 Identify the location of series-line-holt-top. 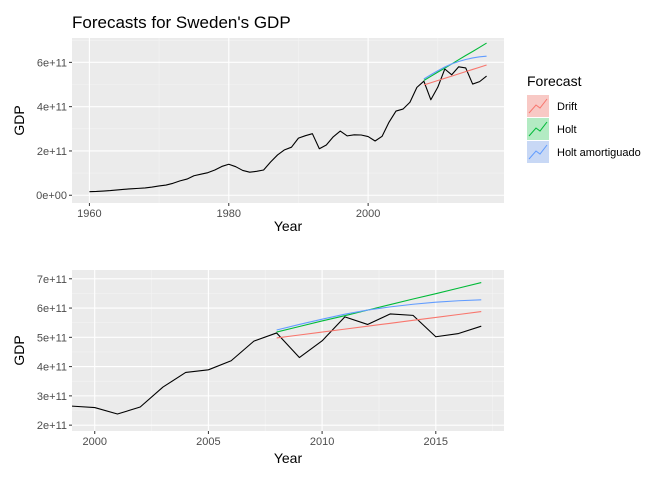
(455, 61).